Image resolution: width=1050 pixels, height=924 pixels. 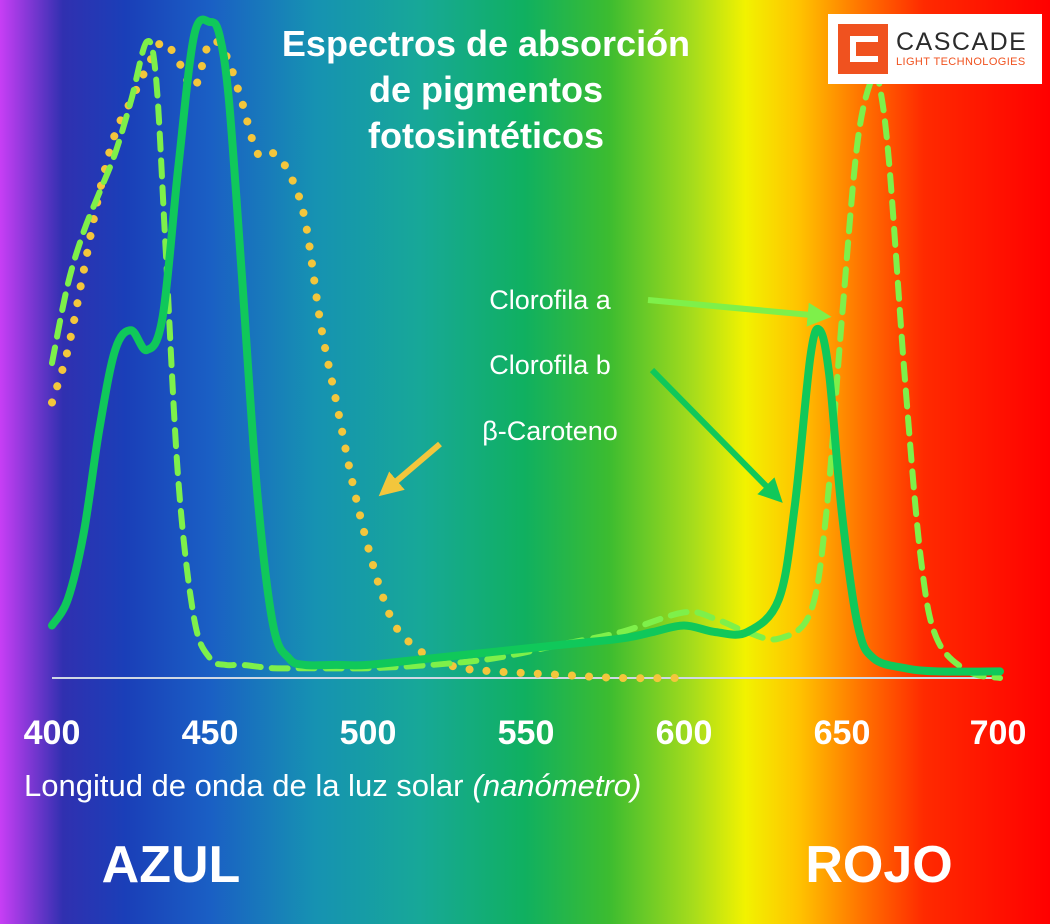 What do you see at coordinates (684, 733) in the screenshot?
I see `x-tick-label: 600` at bounding box center [684, 733].